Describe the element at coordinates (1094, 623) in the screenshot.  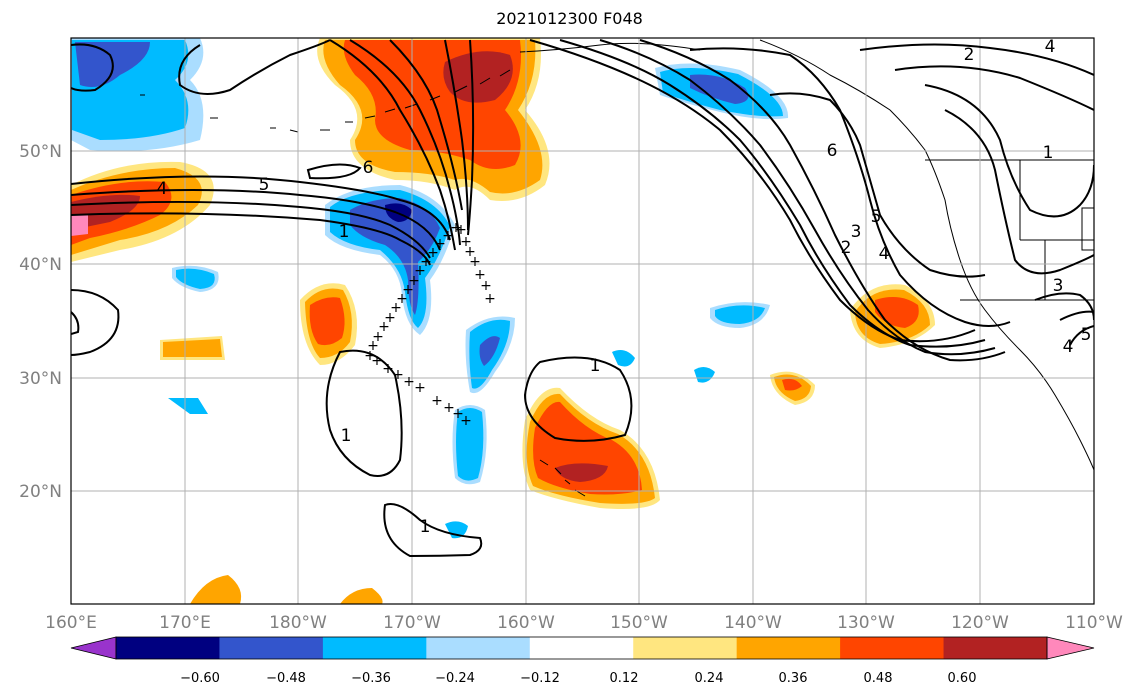
I see `lon-label: 110°W` at that location.